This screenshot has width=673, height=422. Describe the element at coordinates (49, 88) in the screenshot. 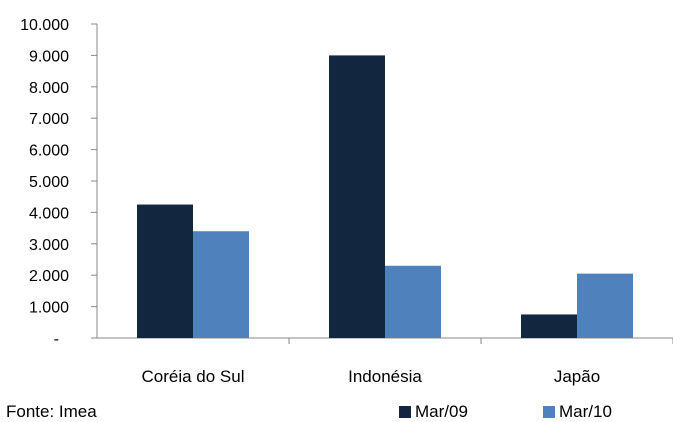

I see `y-tick-label: 8.000` at that location.